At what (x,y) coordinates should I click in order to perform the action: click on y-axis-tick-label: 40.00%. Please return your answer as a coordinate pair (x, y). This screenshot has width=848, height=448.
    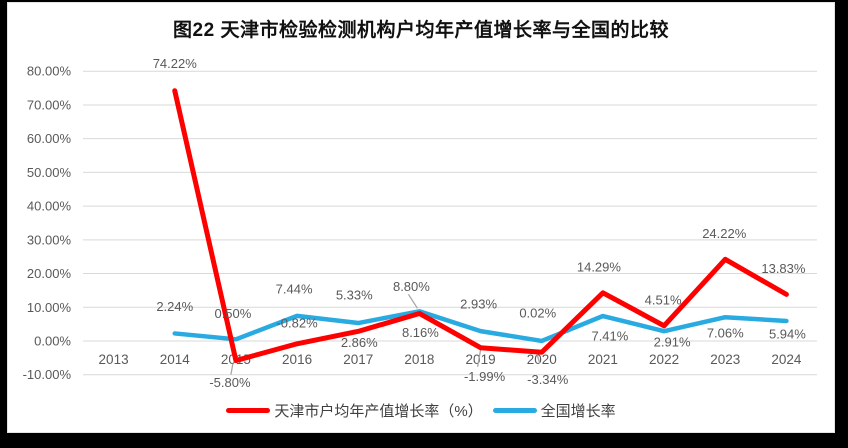
    Looking at the image, I should click on (49, 206).